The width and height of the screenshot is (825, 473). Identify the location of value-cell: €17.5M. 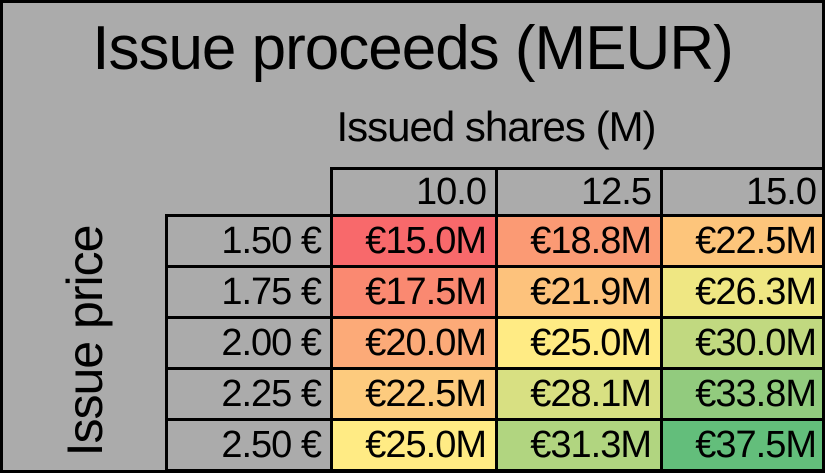
(414, 292).